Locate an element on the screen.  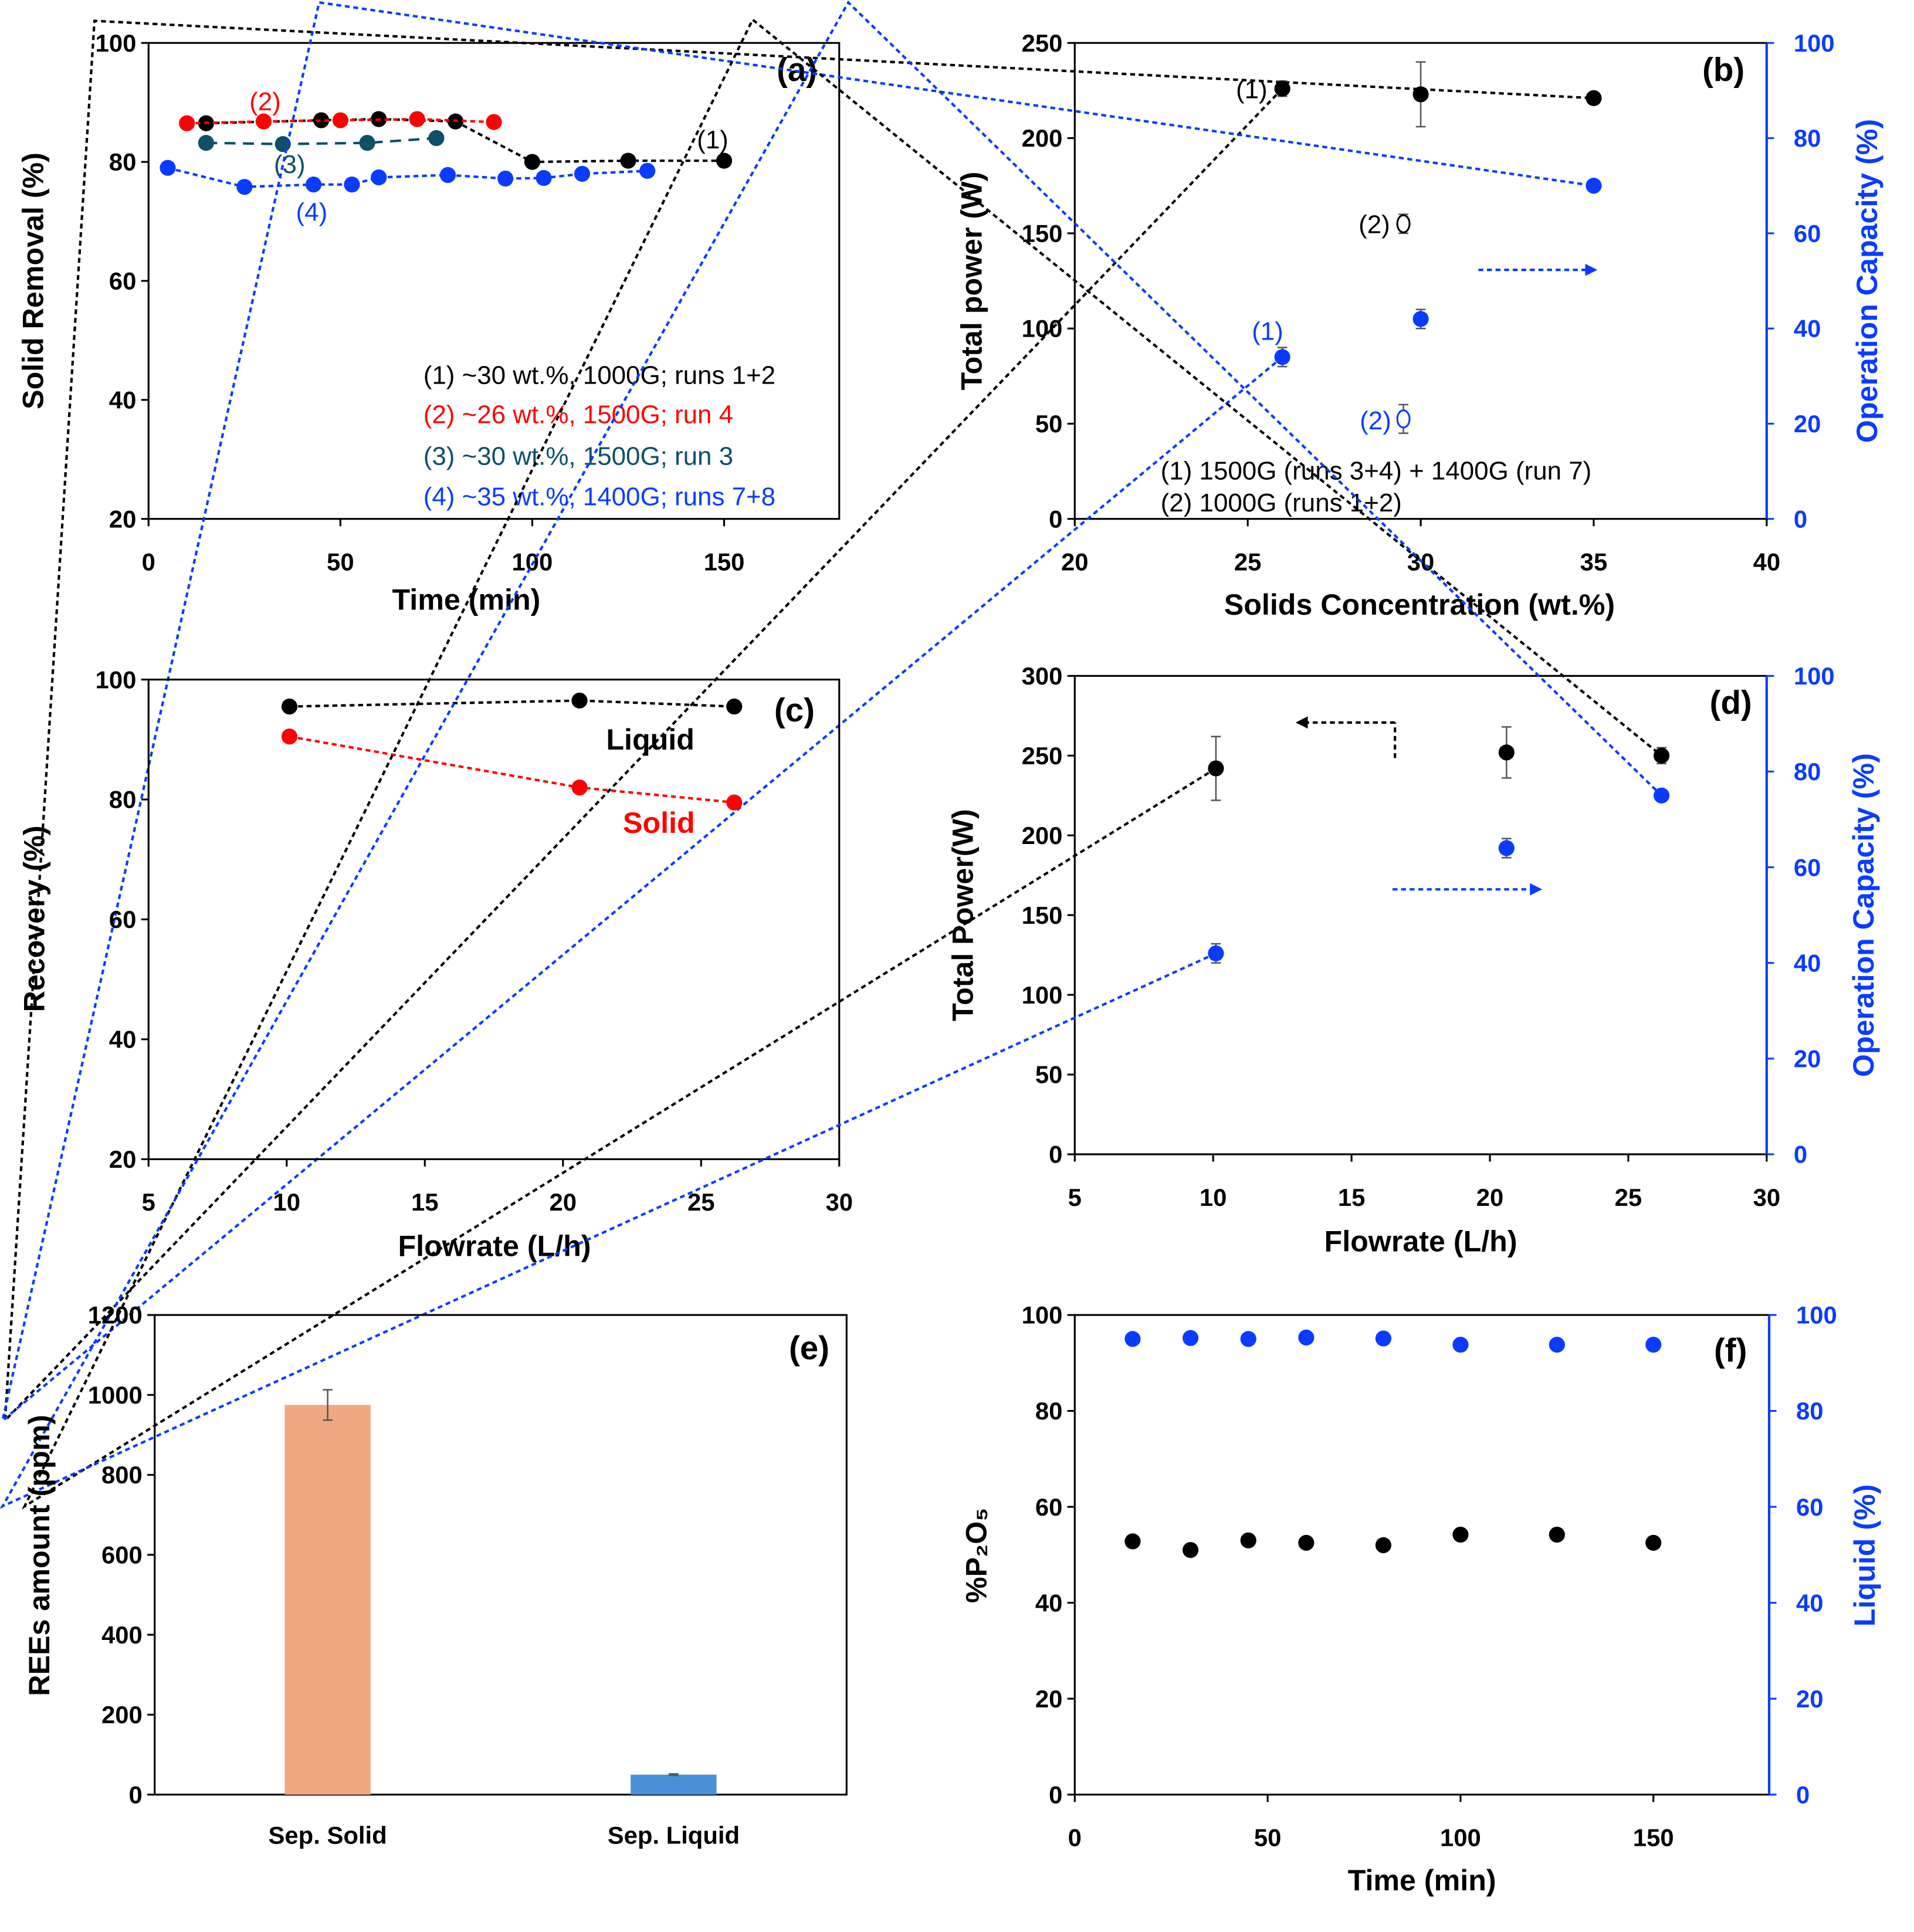
y2-tick-label: 40 is located at coordinates (1810, 1603).